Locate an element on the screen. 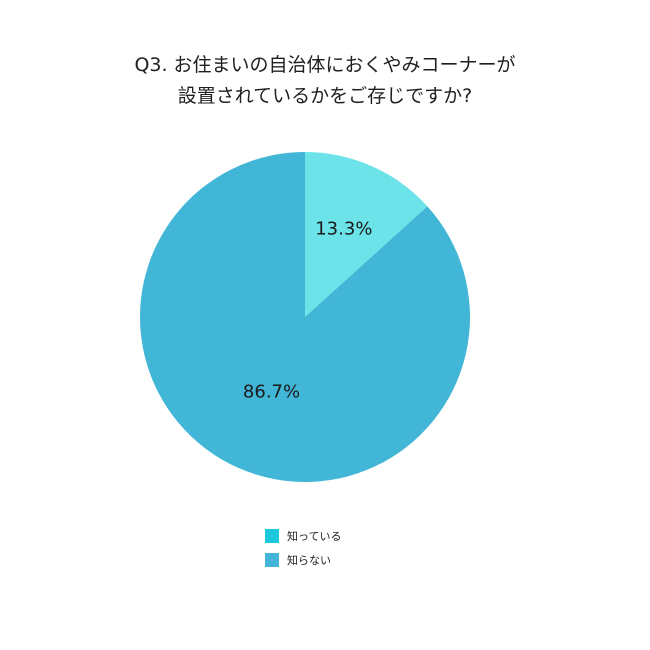 Image resolution: width=650 pixels, height=650 pixels. legend-item-unknown: 知らない is located at coordinates (303, 560).